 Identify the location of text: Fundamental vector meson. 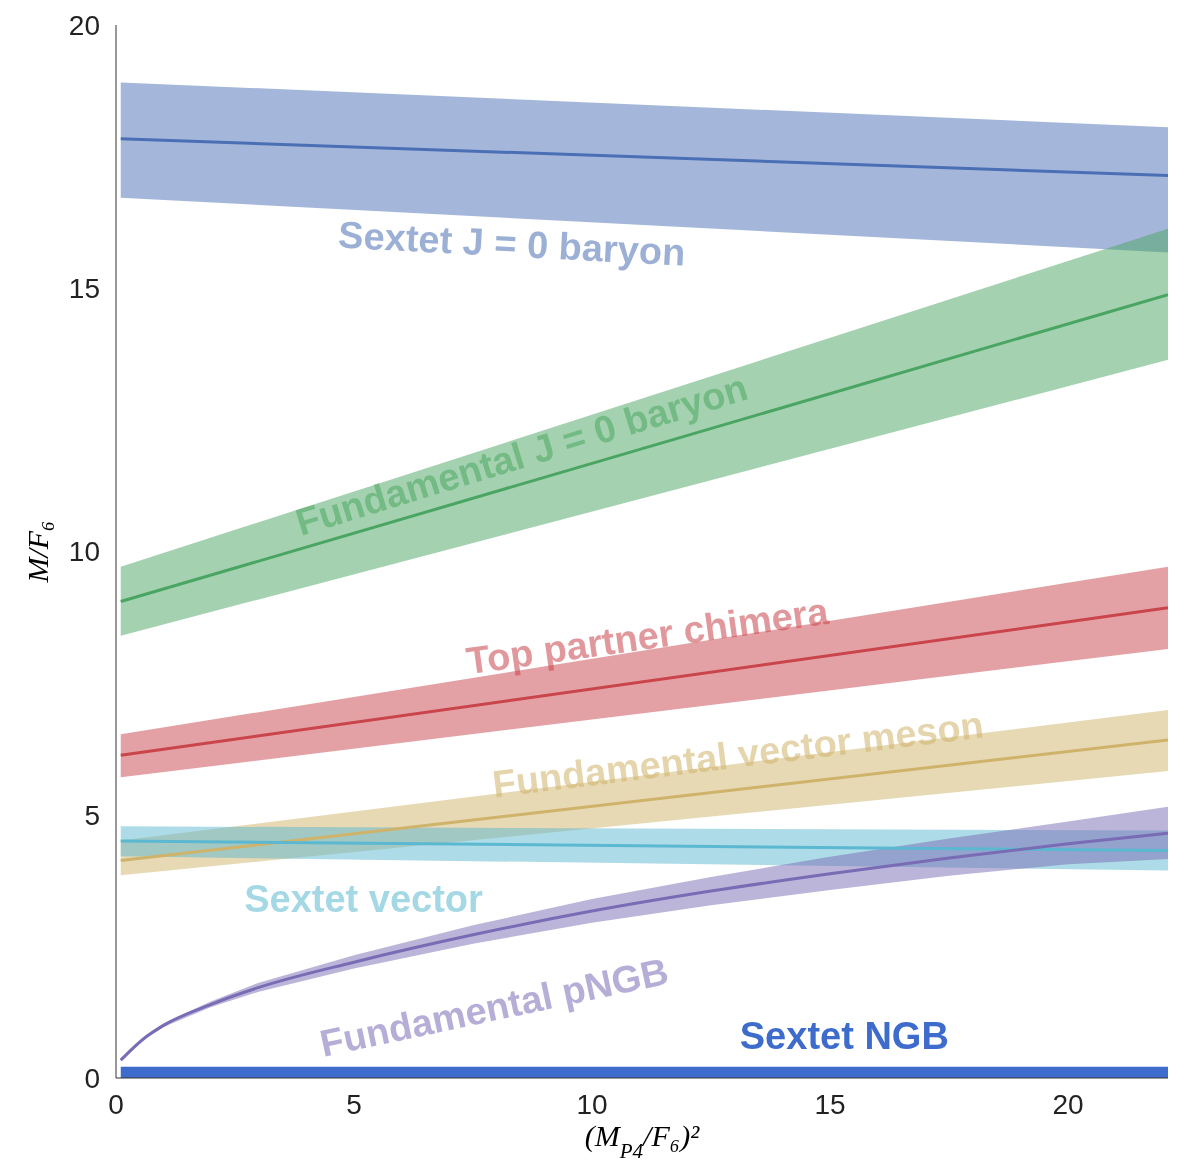
(738, 754).